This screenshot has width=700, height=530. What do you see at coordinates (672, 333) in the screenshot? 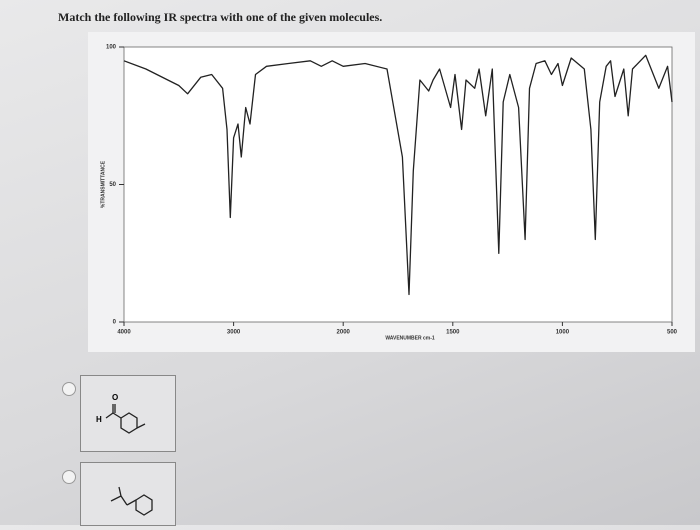
I see `x-tick-label: 500` at bounding box center [672, 333].